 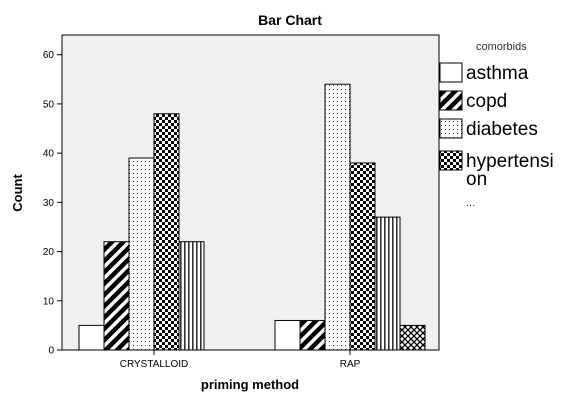 What do you see at coordinates (476, 179) in the screenshot?
I see `legend-label: on` at bounding box center [476, 179].